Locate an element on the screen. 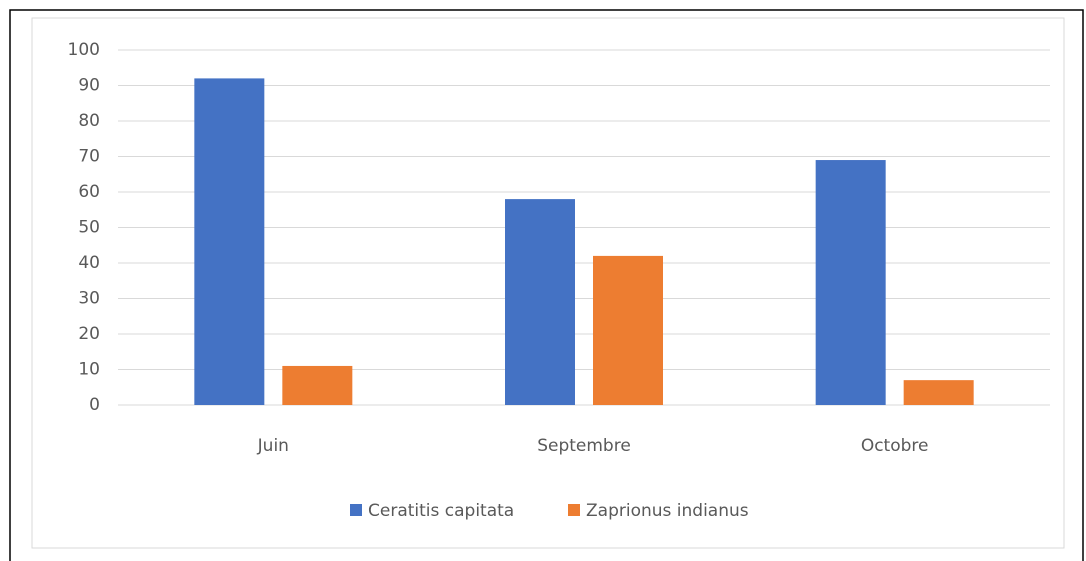 The width and height of the screenshot is (1086, 561). y-tick-label: 80 is located at coordinates (89, 121).